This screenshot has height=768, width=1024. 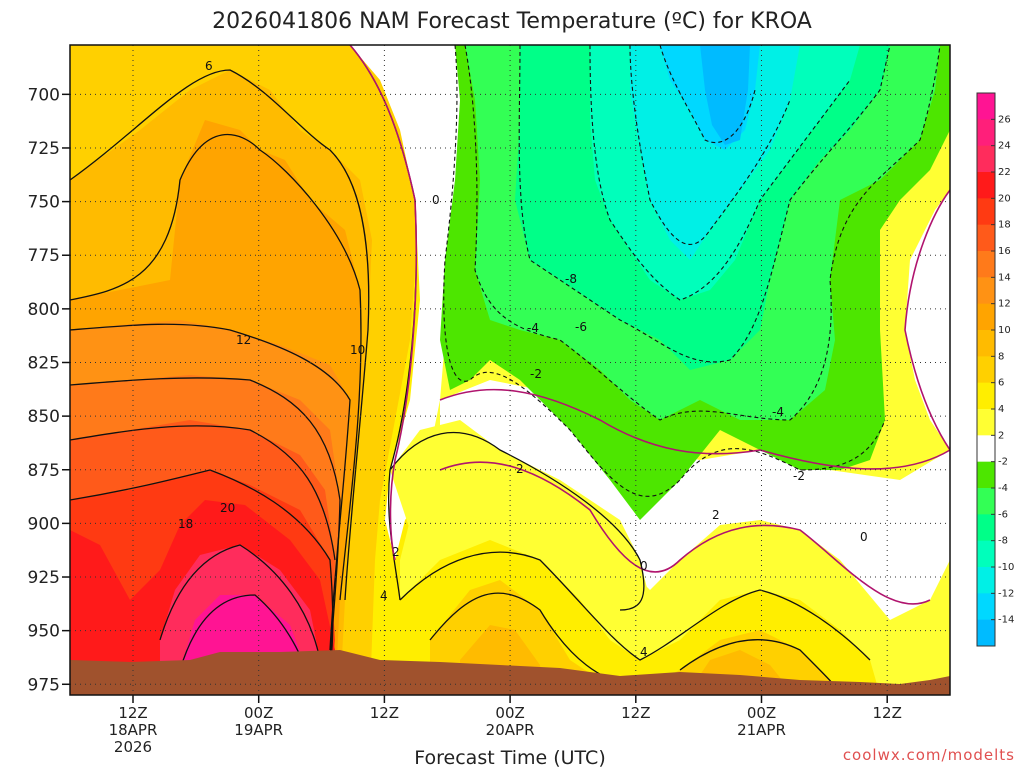 I want to click on colorbar-label-22: 22, so click(x=1004, y=172).